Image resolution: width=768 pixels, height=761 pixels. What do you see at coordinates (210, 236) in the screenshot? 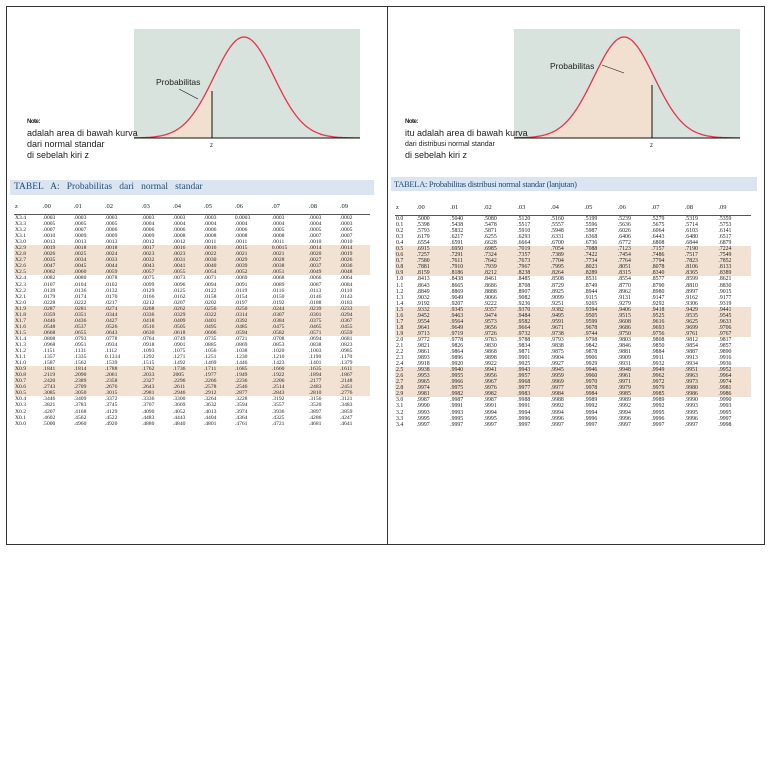
I see `table-cell: .0008` at bounding box center [210, 236].